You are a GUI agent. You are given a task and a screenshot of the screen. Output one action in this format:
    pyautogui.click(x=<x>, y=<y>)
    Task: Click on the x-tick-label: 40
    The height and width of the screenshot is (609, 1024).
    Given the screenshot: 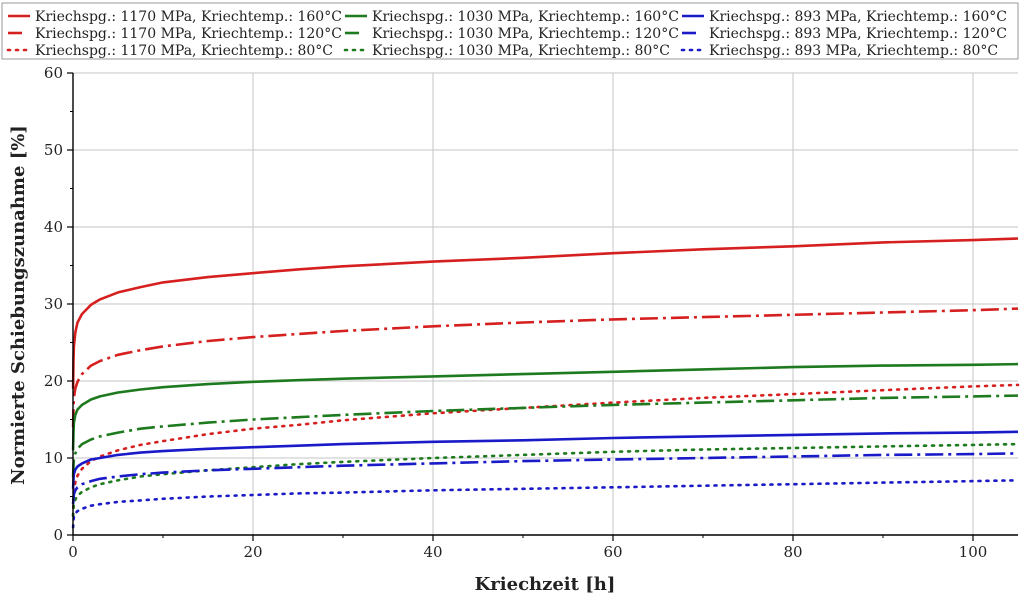 What is the action you would take?
    pyautogui.click(x=432, y=552)
    